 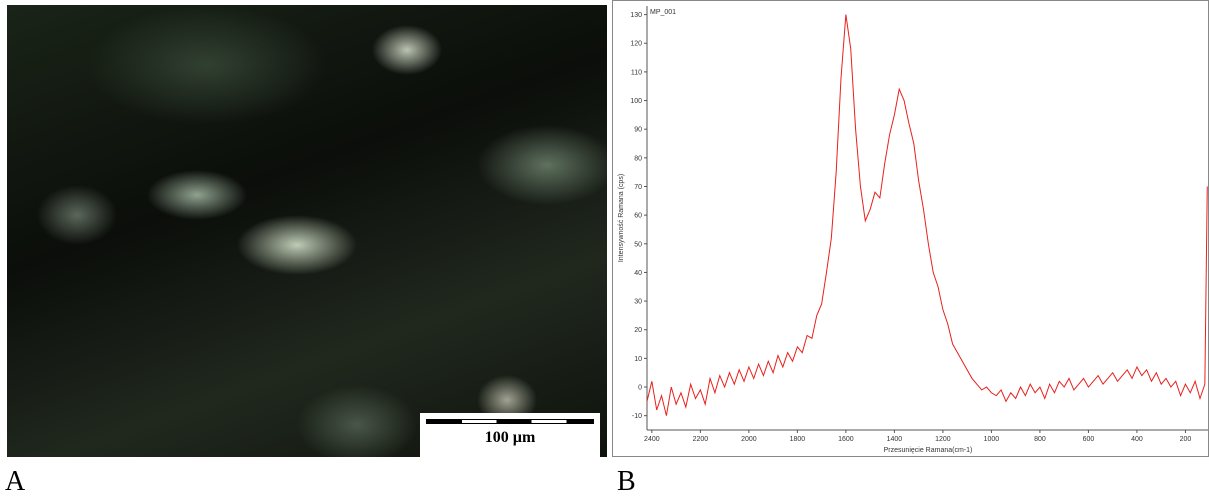 What do you see at coordinates (626, 481) in the screenshot?
I see `panel-label: B` at bounding box center [626, 481].